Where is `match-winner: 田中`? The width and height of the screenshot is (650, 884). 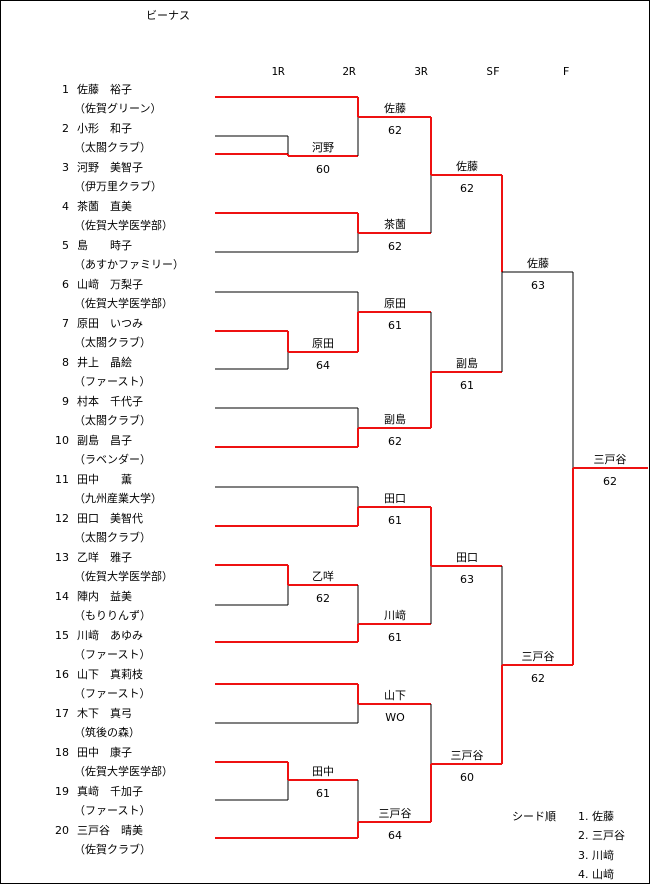
match-winner: 田中 is located at coordinates (323, 771).